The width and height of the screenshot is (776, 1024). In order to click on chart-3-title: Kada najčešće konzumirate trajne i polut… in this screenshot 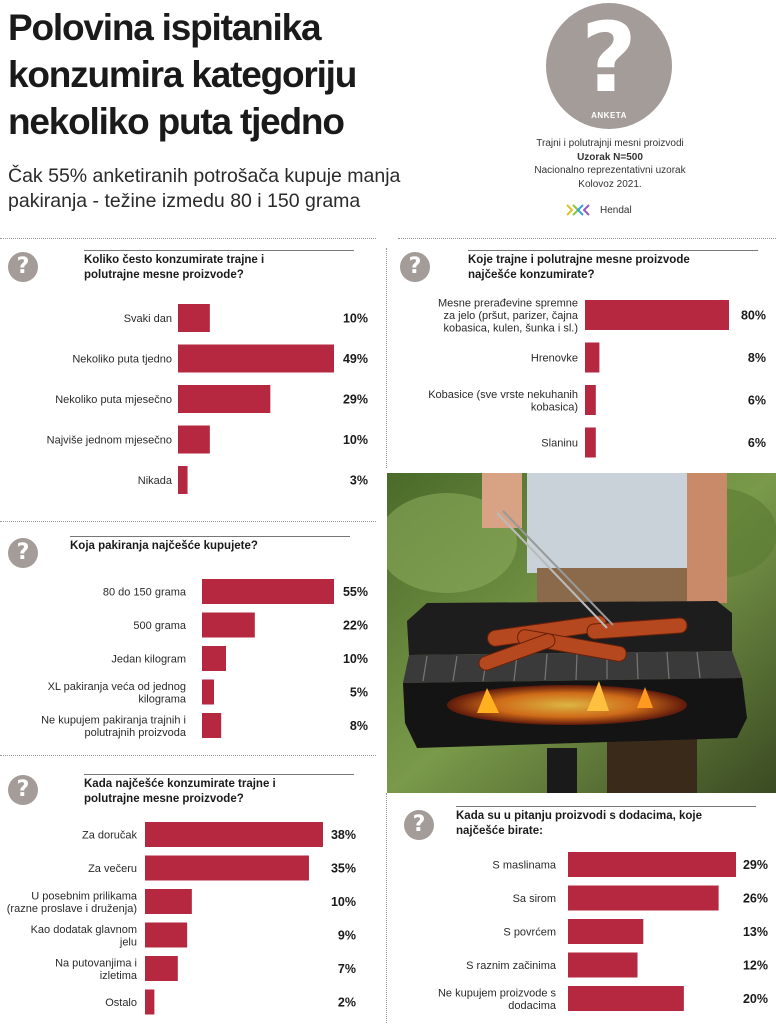, I will do `click(219, 790)`.